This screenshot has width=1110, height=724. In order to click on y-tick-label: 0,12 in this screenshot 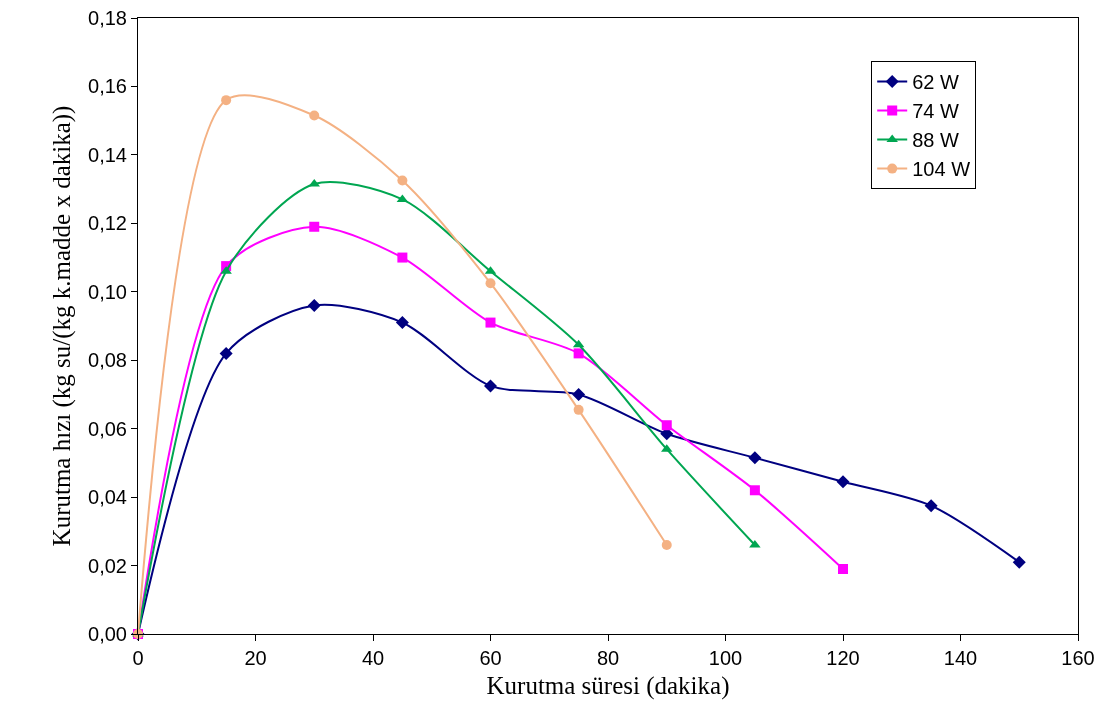, I will do `click(107, 223)`.